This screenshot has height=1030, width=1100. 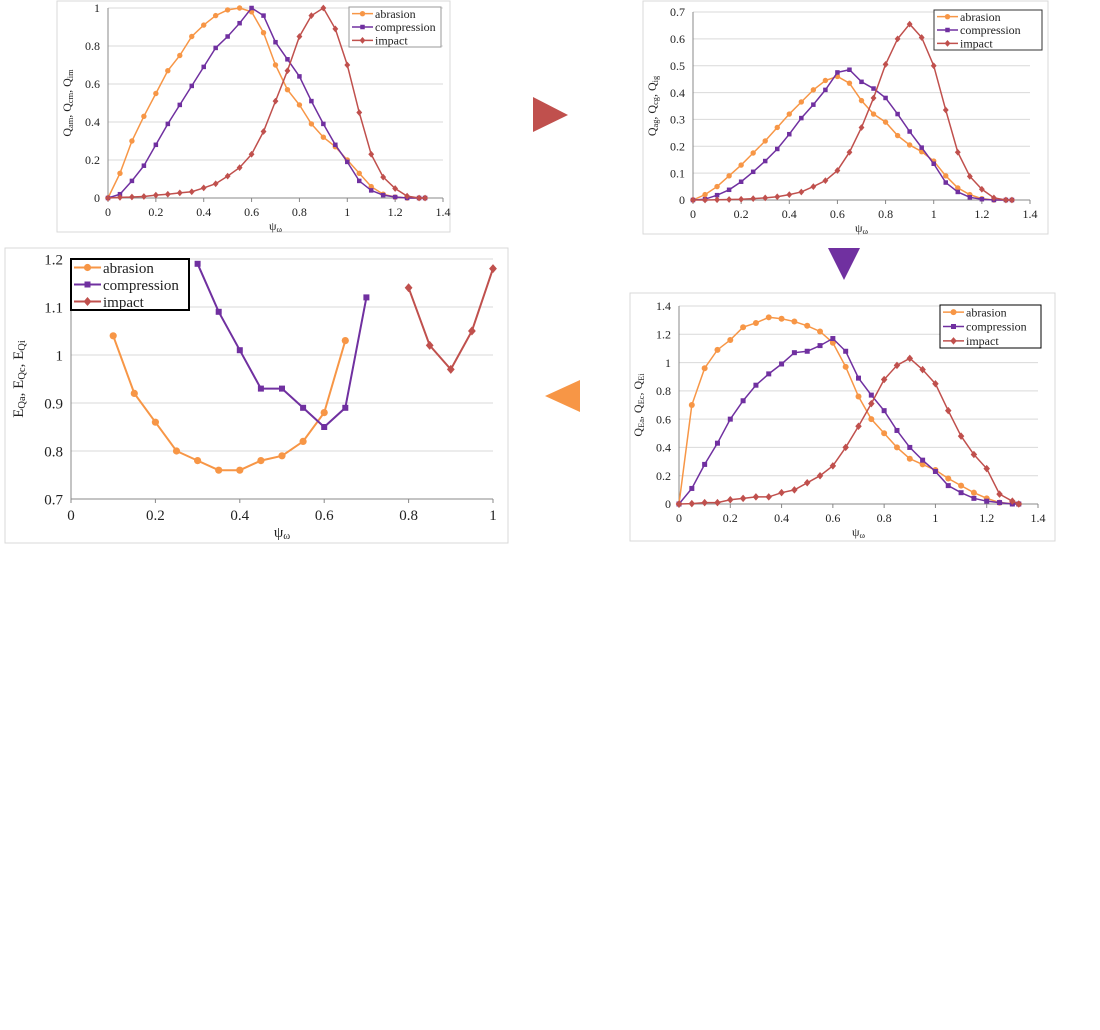 I want to click on impact-line, so click(x=849, y=431).